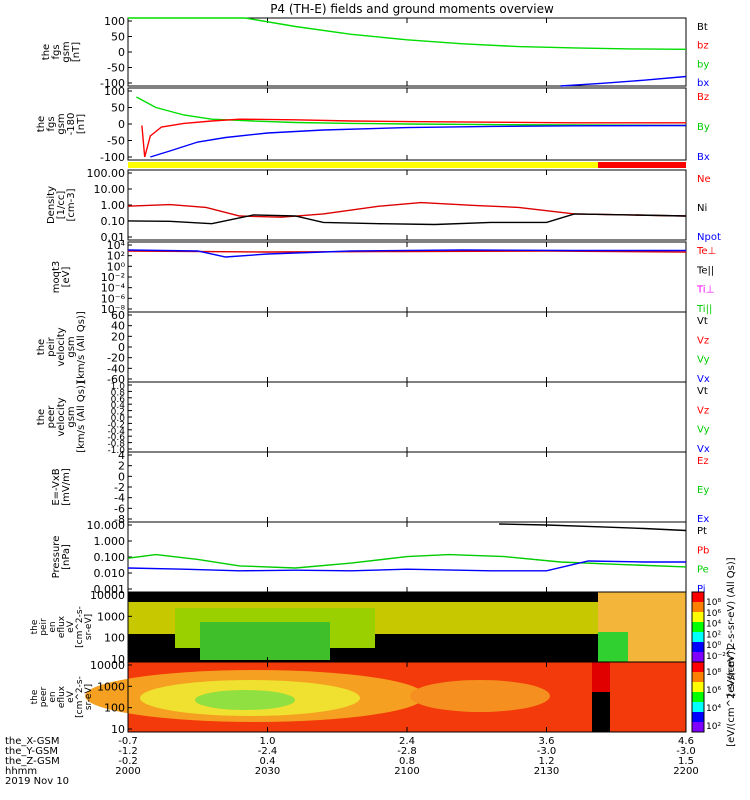  I want to click on legend-entry: By, so click(703, 127).